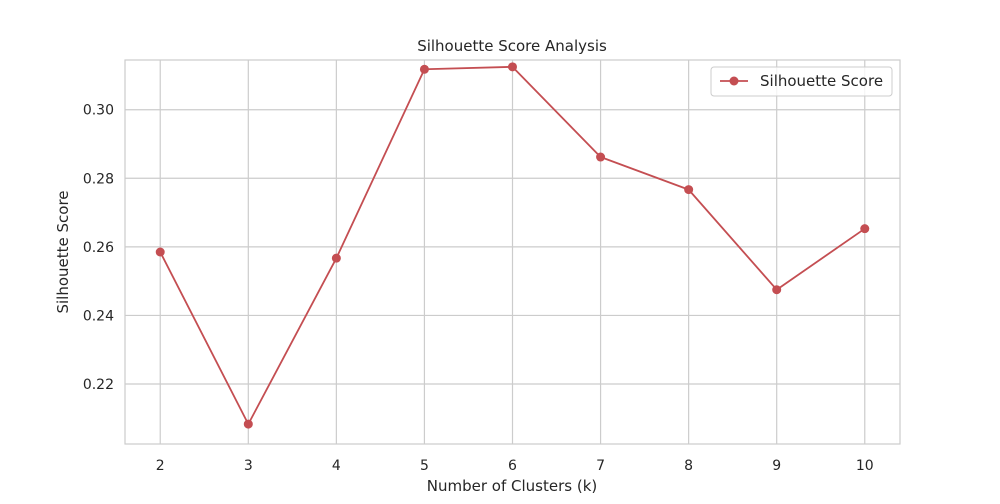  What do you see at coordinates (248, 466) in the screenshot?
I see `x-tick-label: 3` at bounding box center [248, 466].